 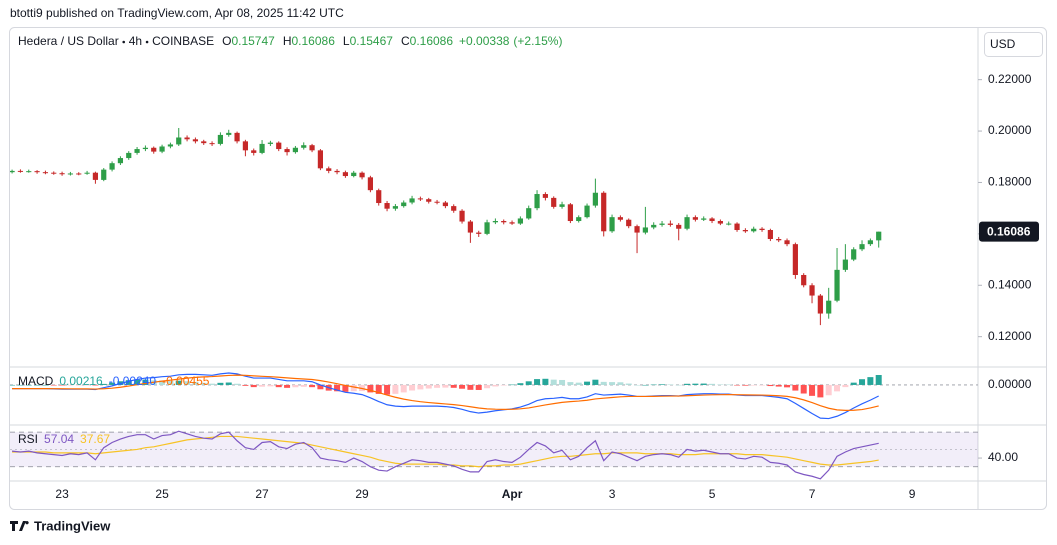 What do you see at coordinates (362, 494) in the screenshot?
I see `x-tick-label: 29` at bounding box center [362, 494].